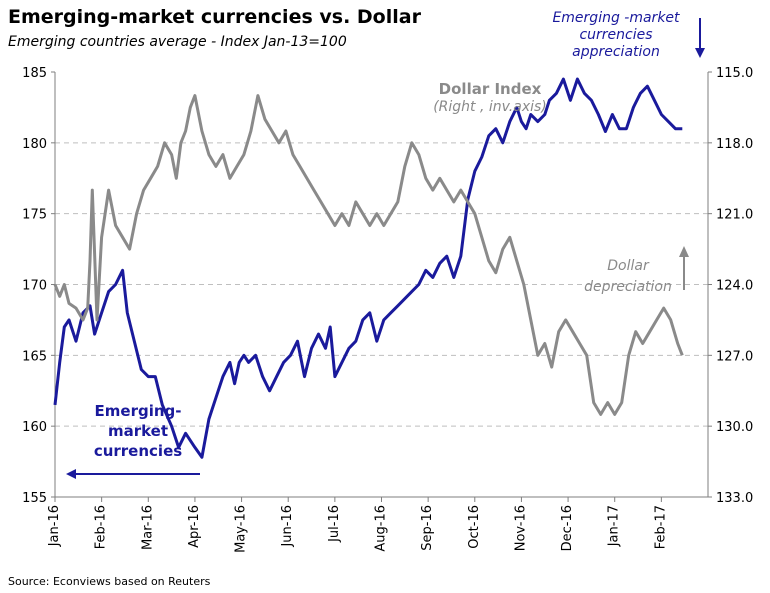 The height and width of the screenshot is (593, 770). What do you see at coordinates (34, 144) in the screenshot?
I see `y-left-tick-label: 180` at bounding box center [34, 144].